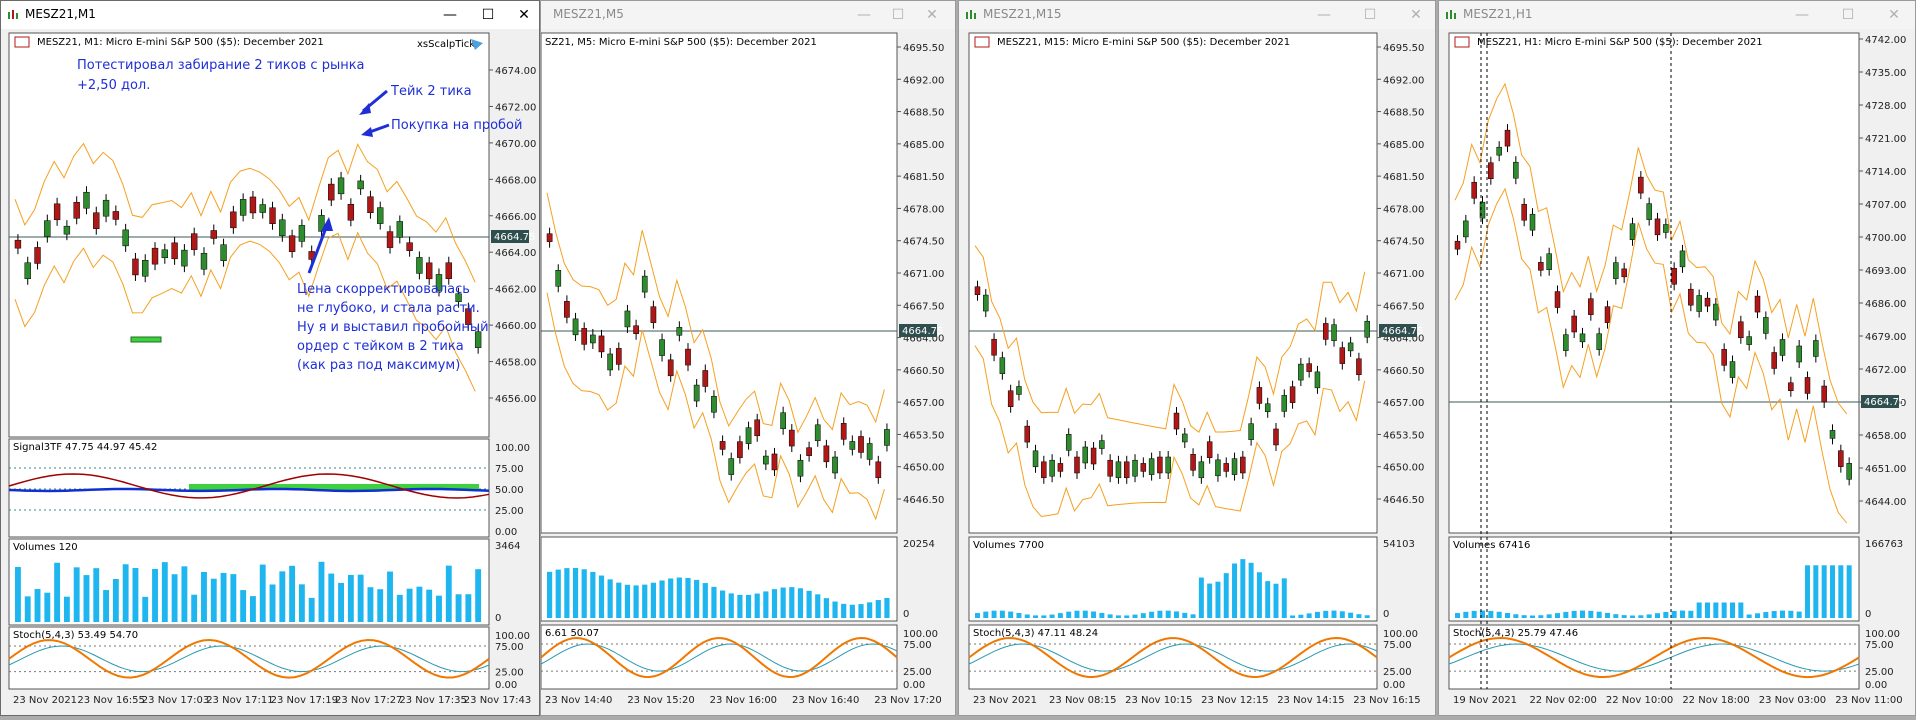 The width and height of the screenshot is (1916, 720). I want to click on stoch-label: Stoch(5,4,3) 47.11 48.24, so click(1035, 633).